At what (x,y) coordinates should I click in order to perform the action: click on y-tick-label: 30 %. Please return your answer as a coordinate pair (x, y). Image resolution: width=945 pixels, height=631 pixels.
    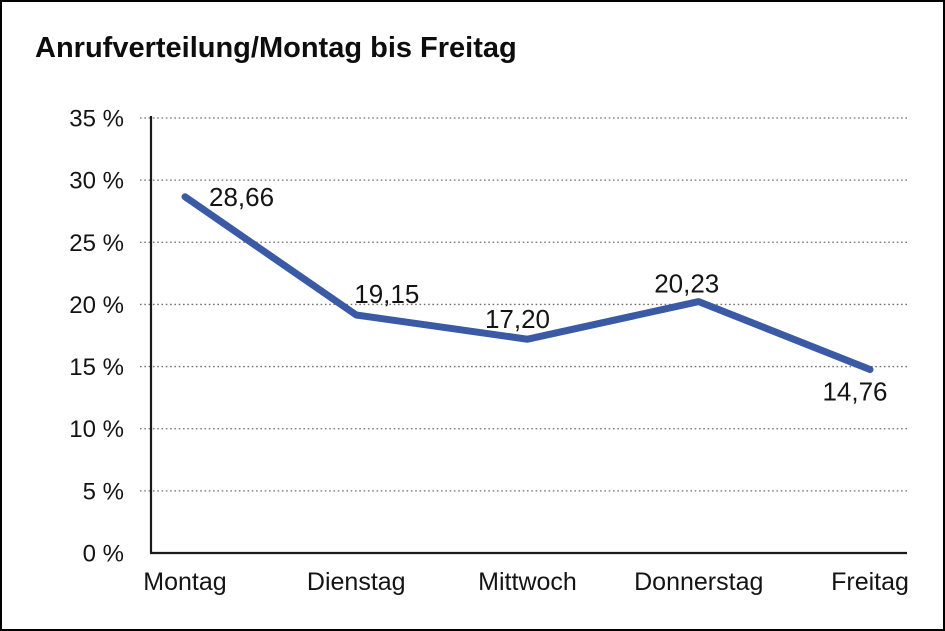
    Looking at the image, I should click on (96, 181).